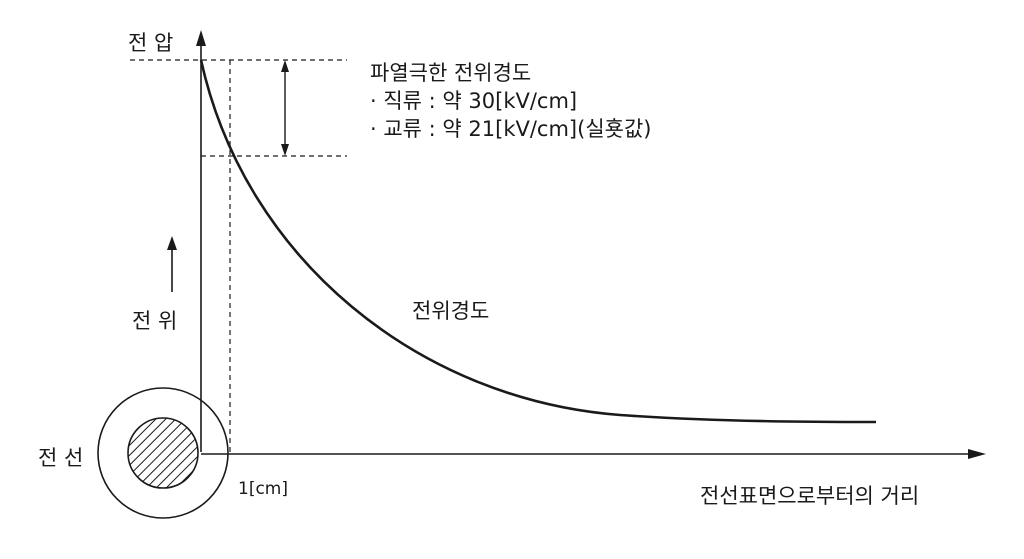  I want to click on wire-label: 전 선, so click(60, 458).